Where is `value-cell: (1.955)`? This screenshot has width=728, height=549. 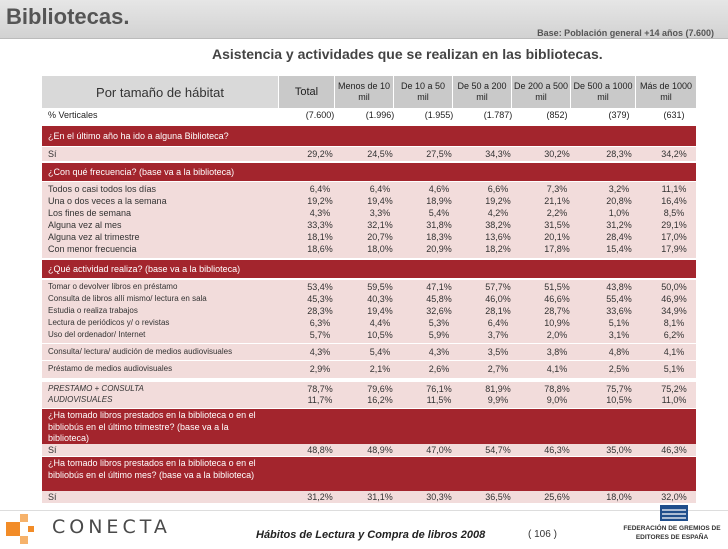
value-cell: (1.955) is located at coordinates (439, 115).